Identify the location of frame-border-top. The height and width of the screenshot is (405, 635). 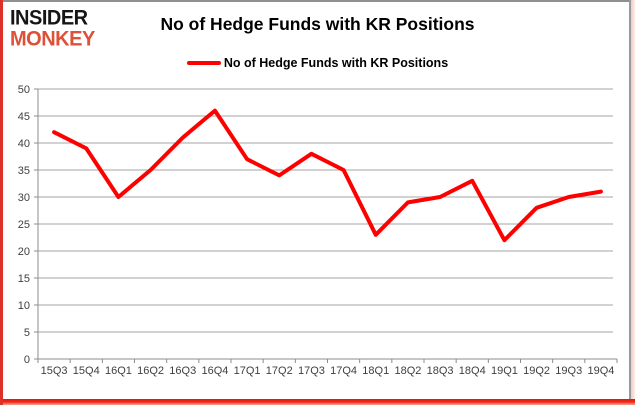
(317, 1).